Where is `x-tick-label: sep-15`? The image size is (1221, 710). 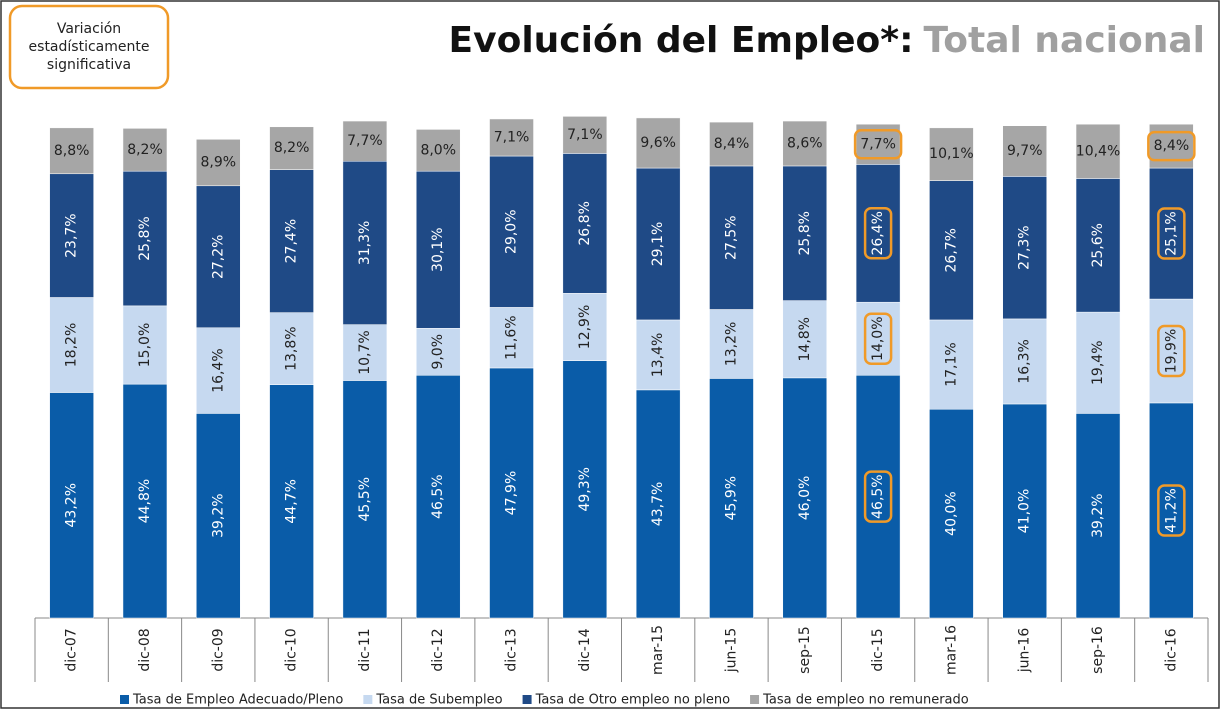
x-tick-label: sep-15 is located at coordinates (805, 650).